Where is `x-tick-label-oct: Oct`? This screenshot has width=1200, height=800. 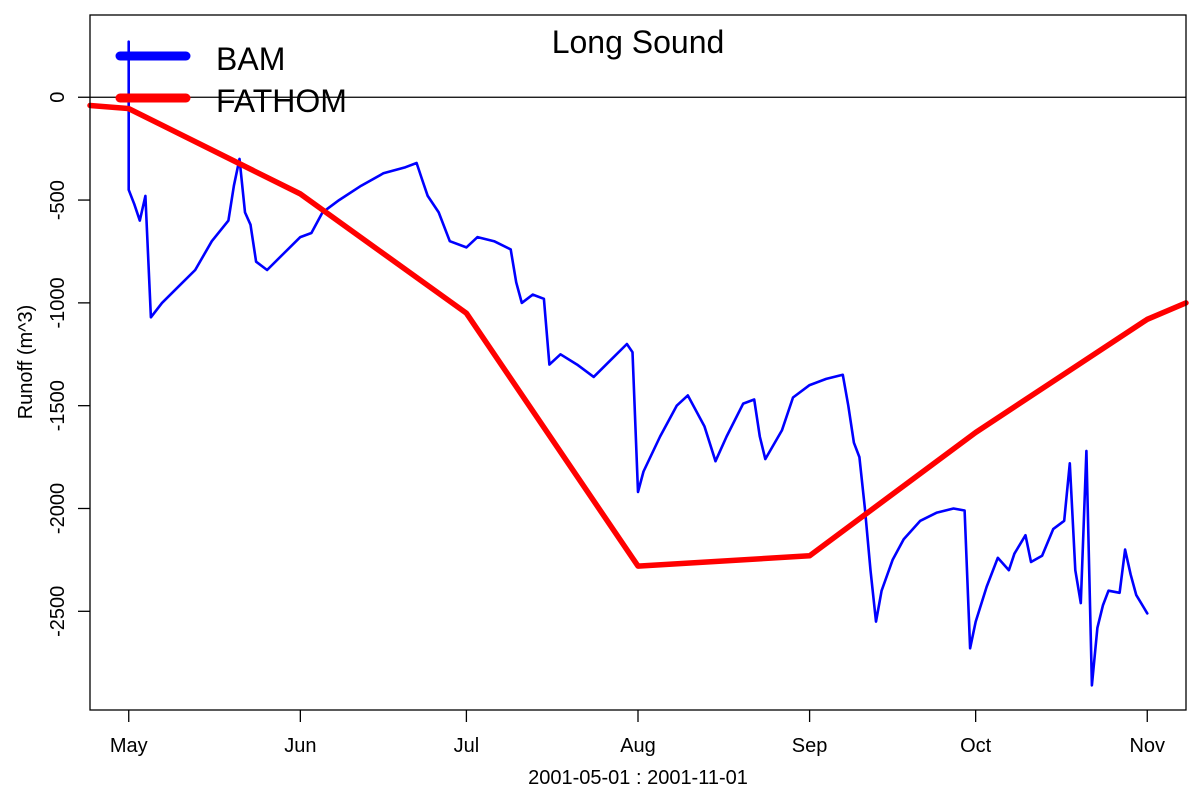 x-tick-label-oct: Oct is located at coordinates (976, 746).